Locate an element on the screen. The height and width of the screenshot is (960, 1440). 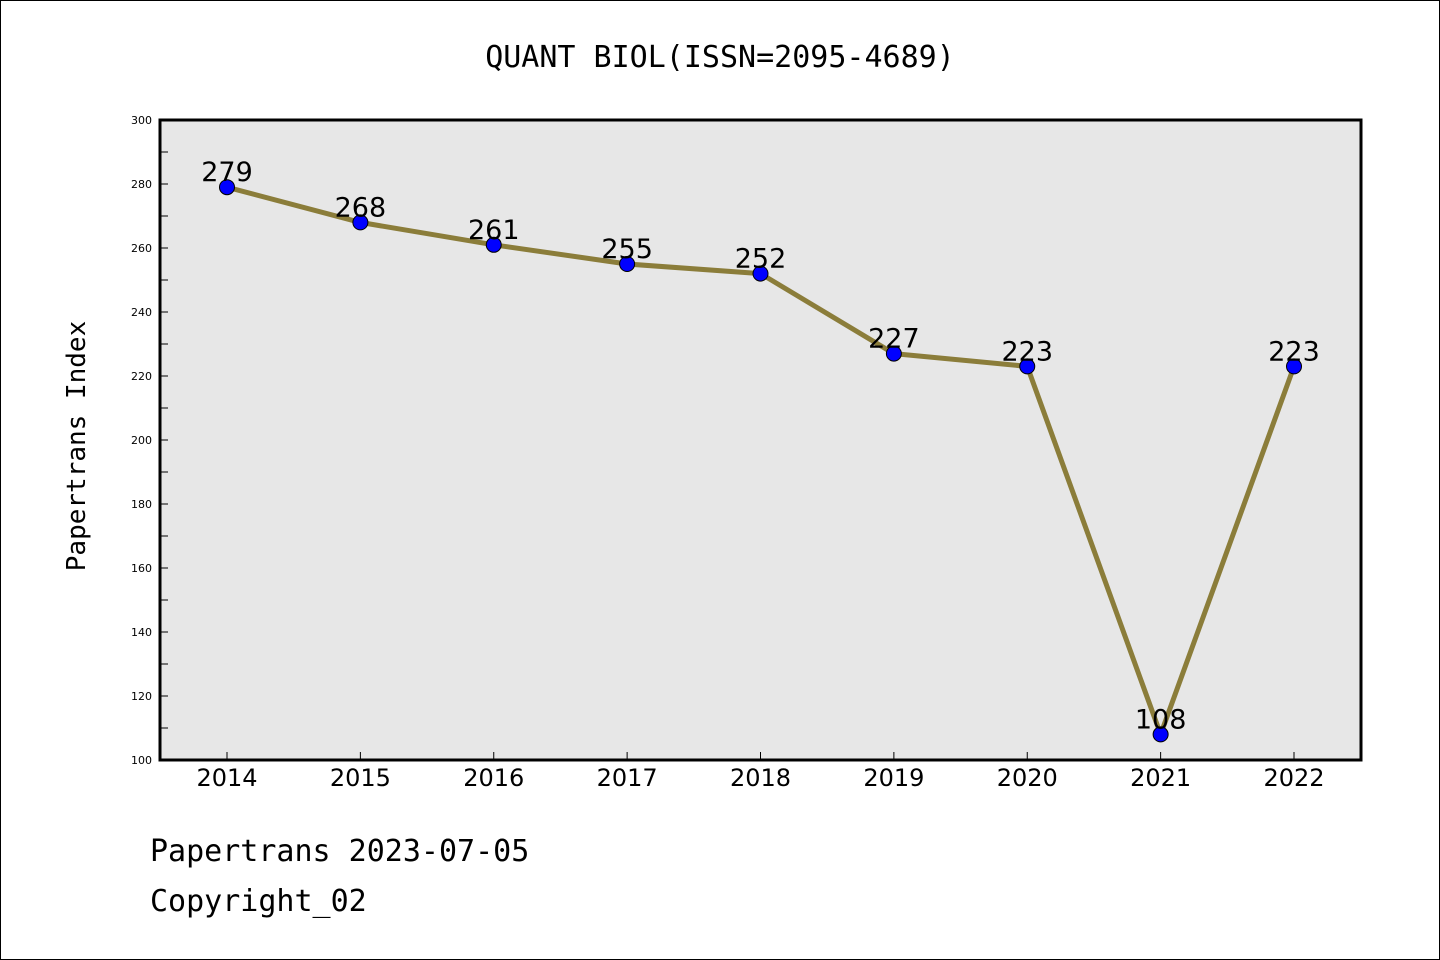
x-axis: 2014 2015 2016 2017 2018 2019 2020 2021 2022 is located at coordinates (760, 772).